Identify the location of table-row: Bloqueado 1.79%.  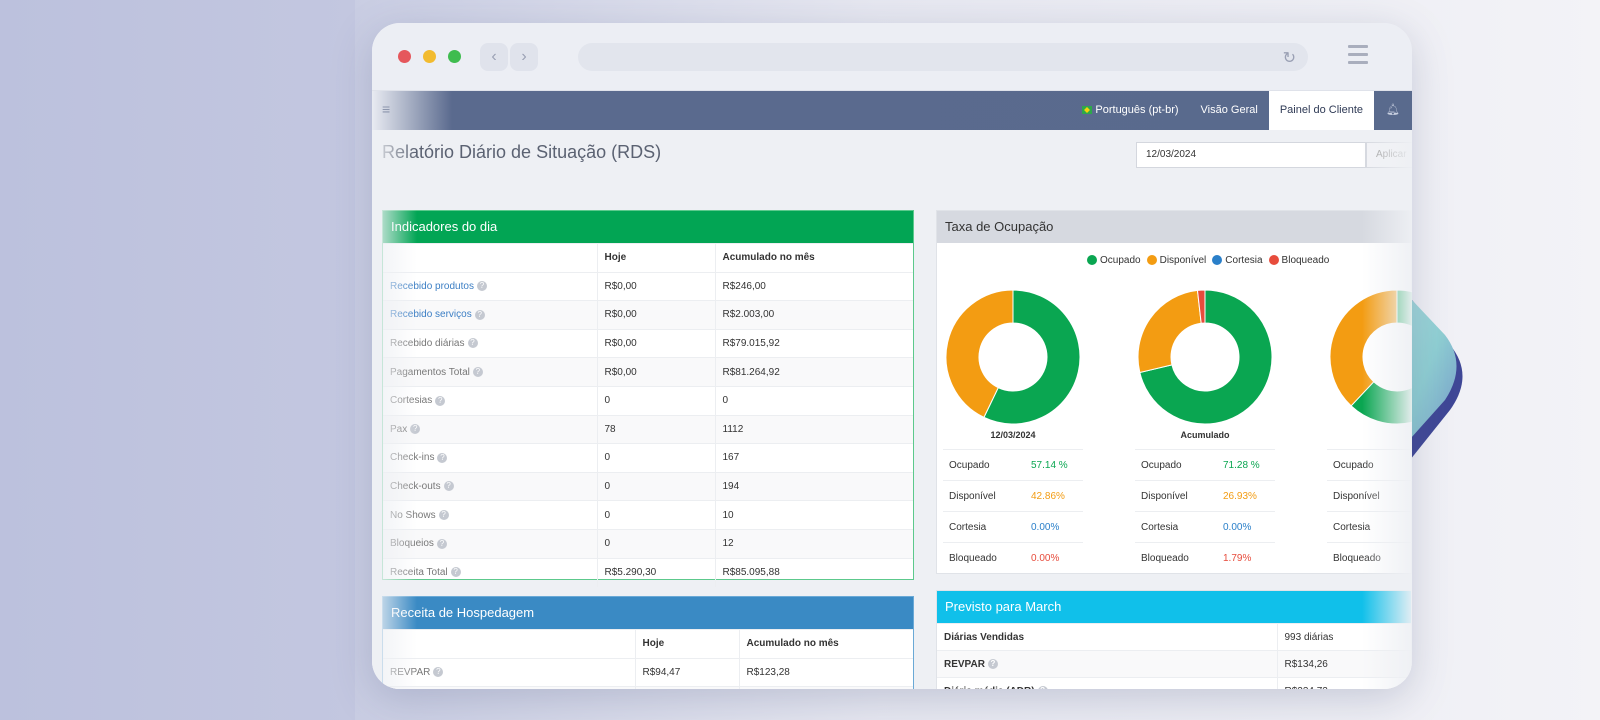
(1205, 557).